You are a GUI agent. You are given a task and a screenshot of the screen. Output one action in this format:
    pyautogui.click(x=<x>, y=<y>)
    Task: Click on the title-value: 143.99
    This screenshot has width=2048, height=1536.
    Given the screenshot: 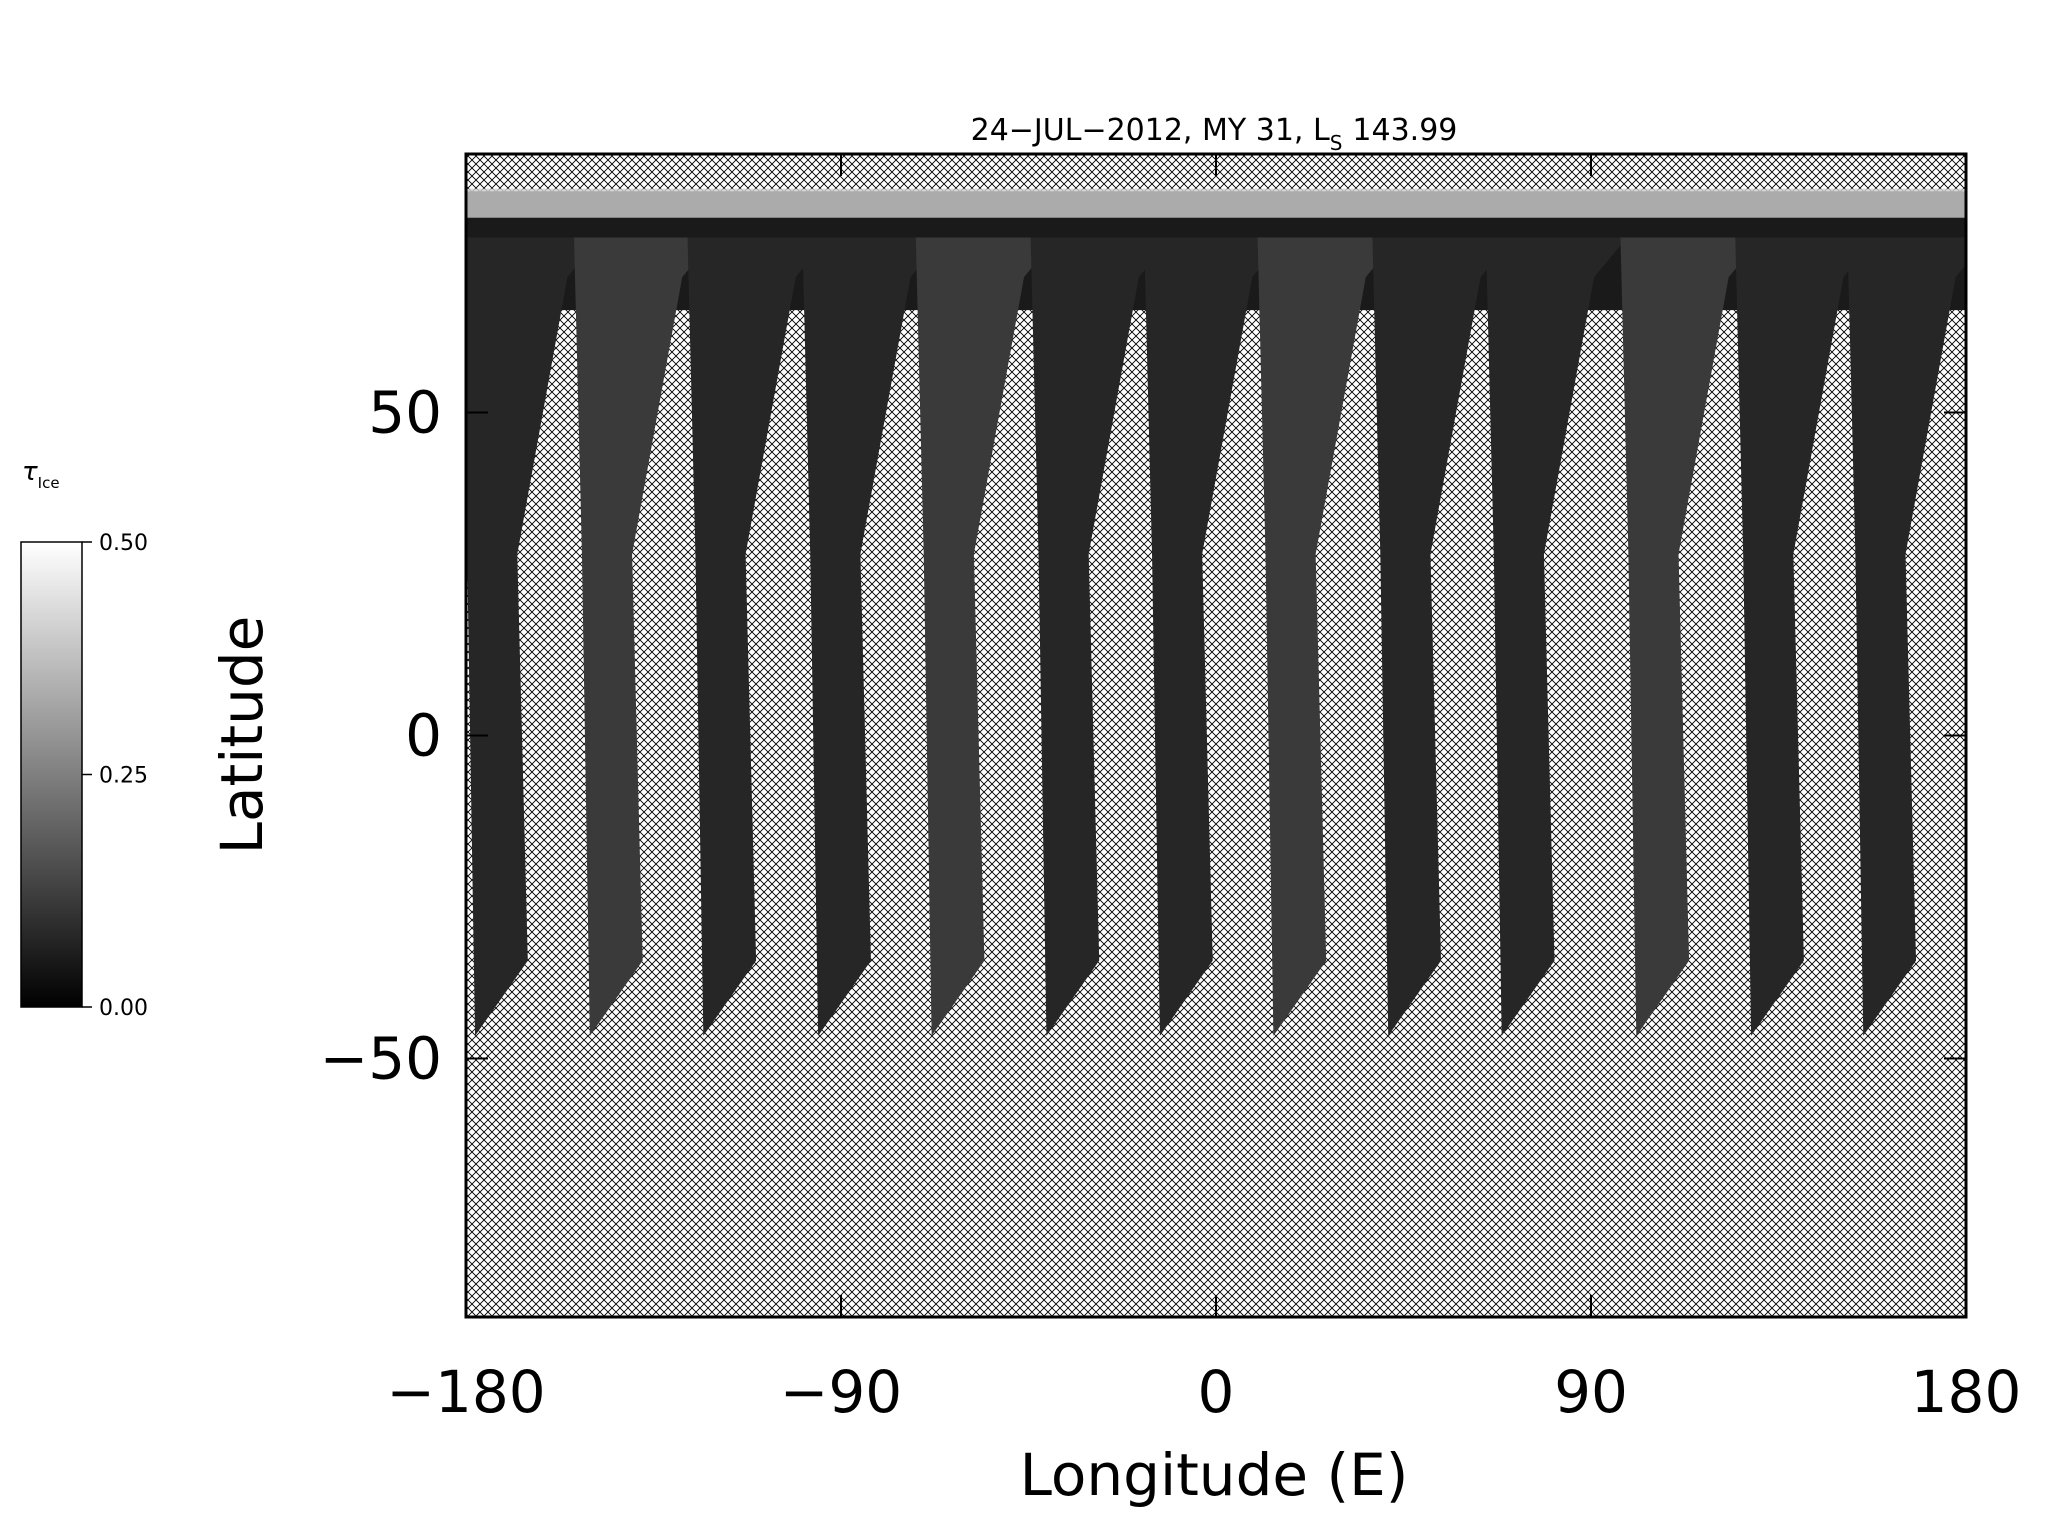 What is the action you would take?
    pyautogui.click(x=1404, y=130)
    